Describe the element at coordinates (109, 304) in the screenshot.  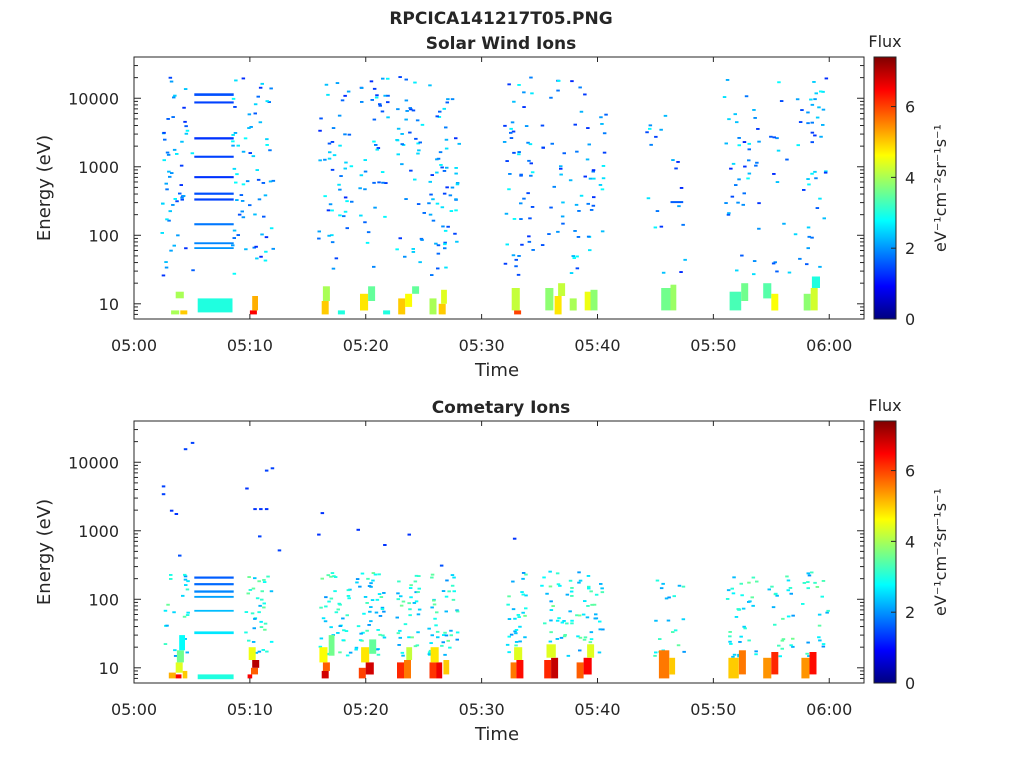
I see `y-tick-label: 10` at that location.